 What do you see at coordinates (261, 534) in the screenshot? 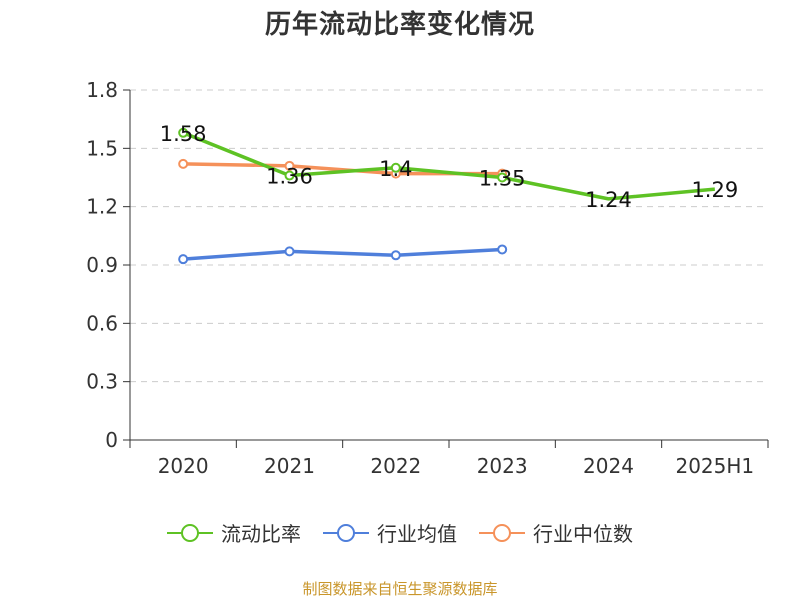
I see `legend-label-current-ratio: 流动比率` at bounding box center [261, 534].